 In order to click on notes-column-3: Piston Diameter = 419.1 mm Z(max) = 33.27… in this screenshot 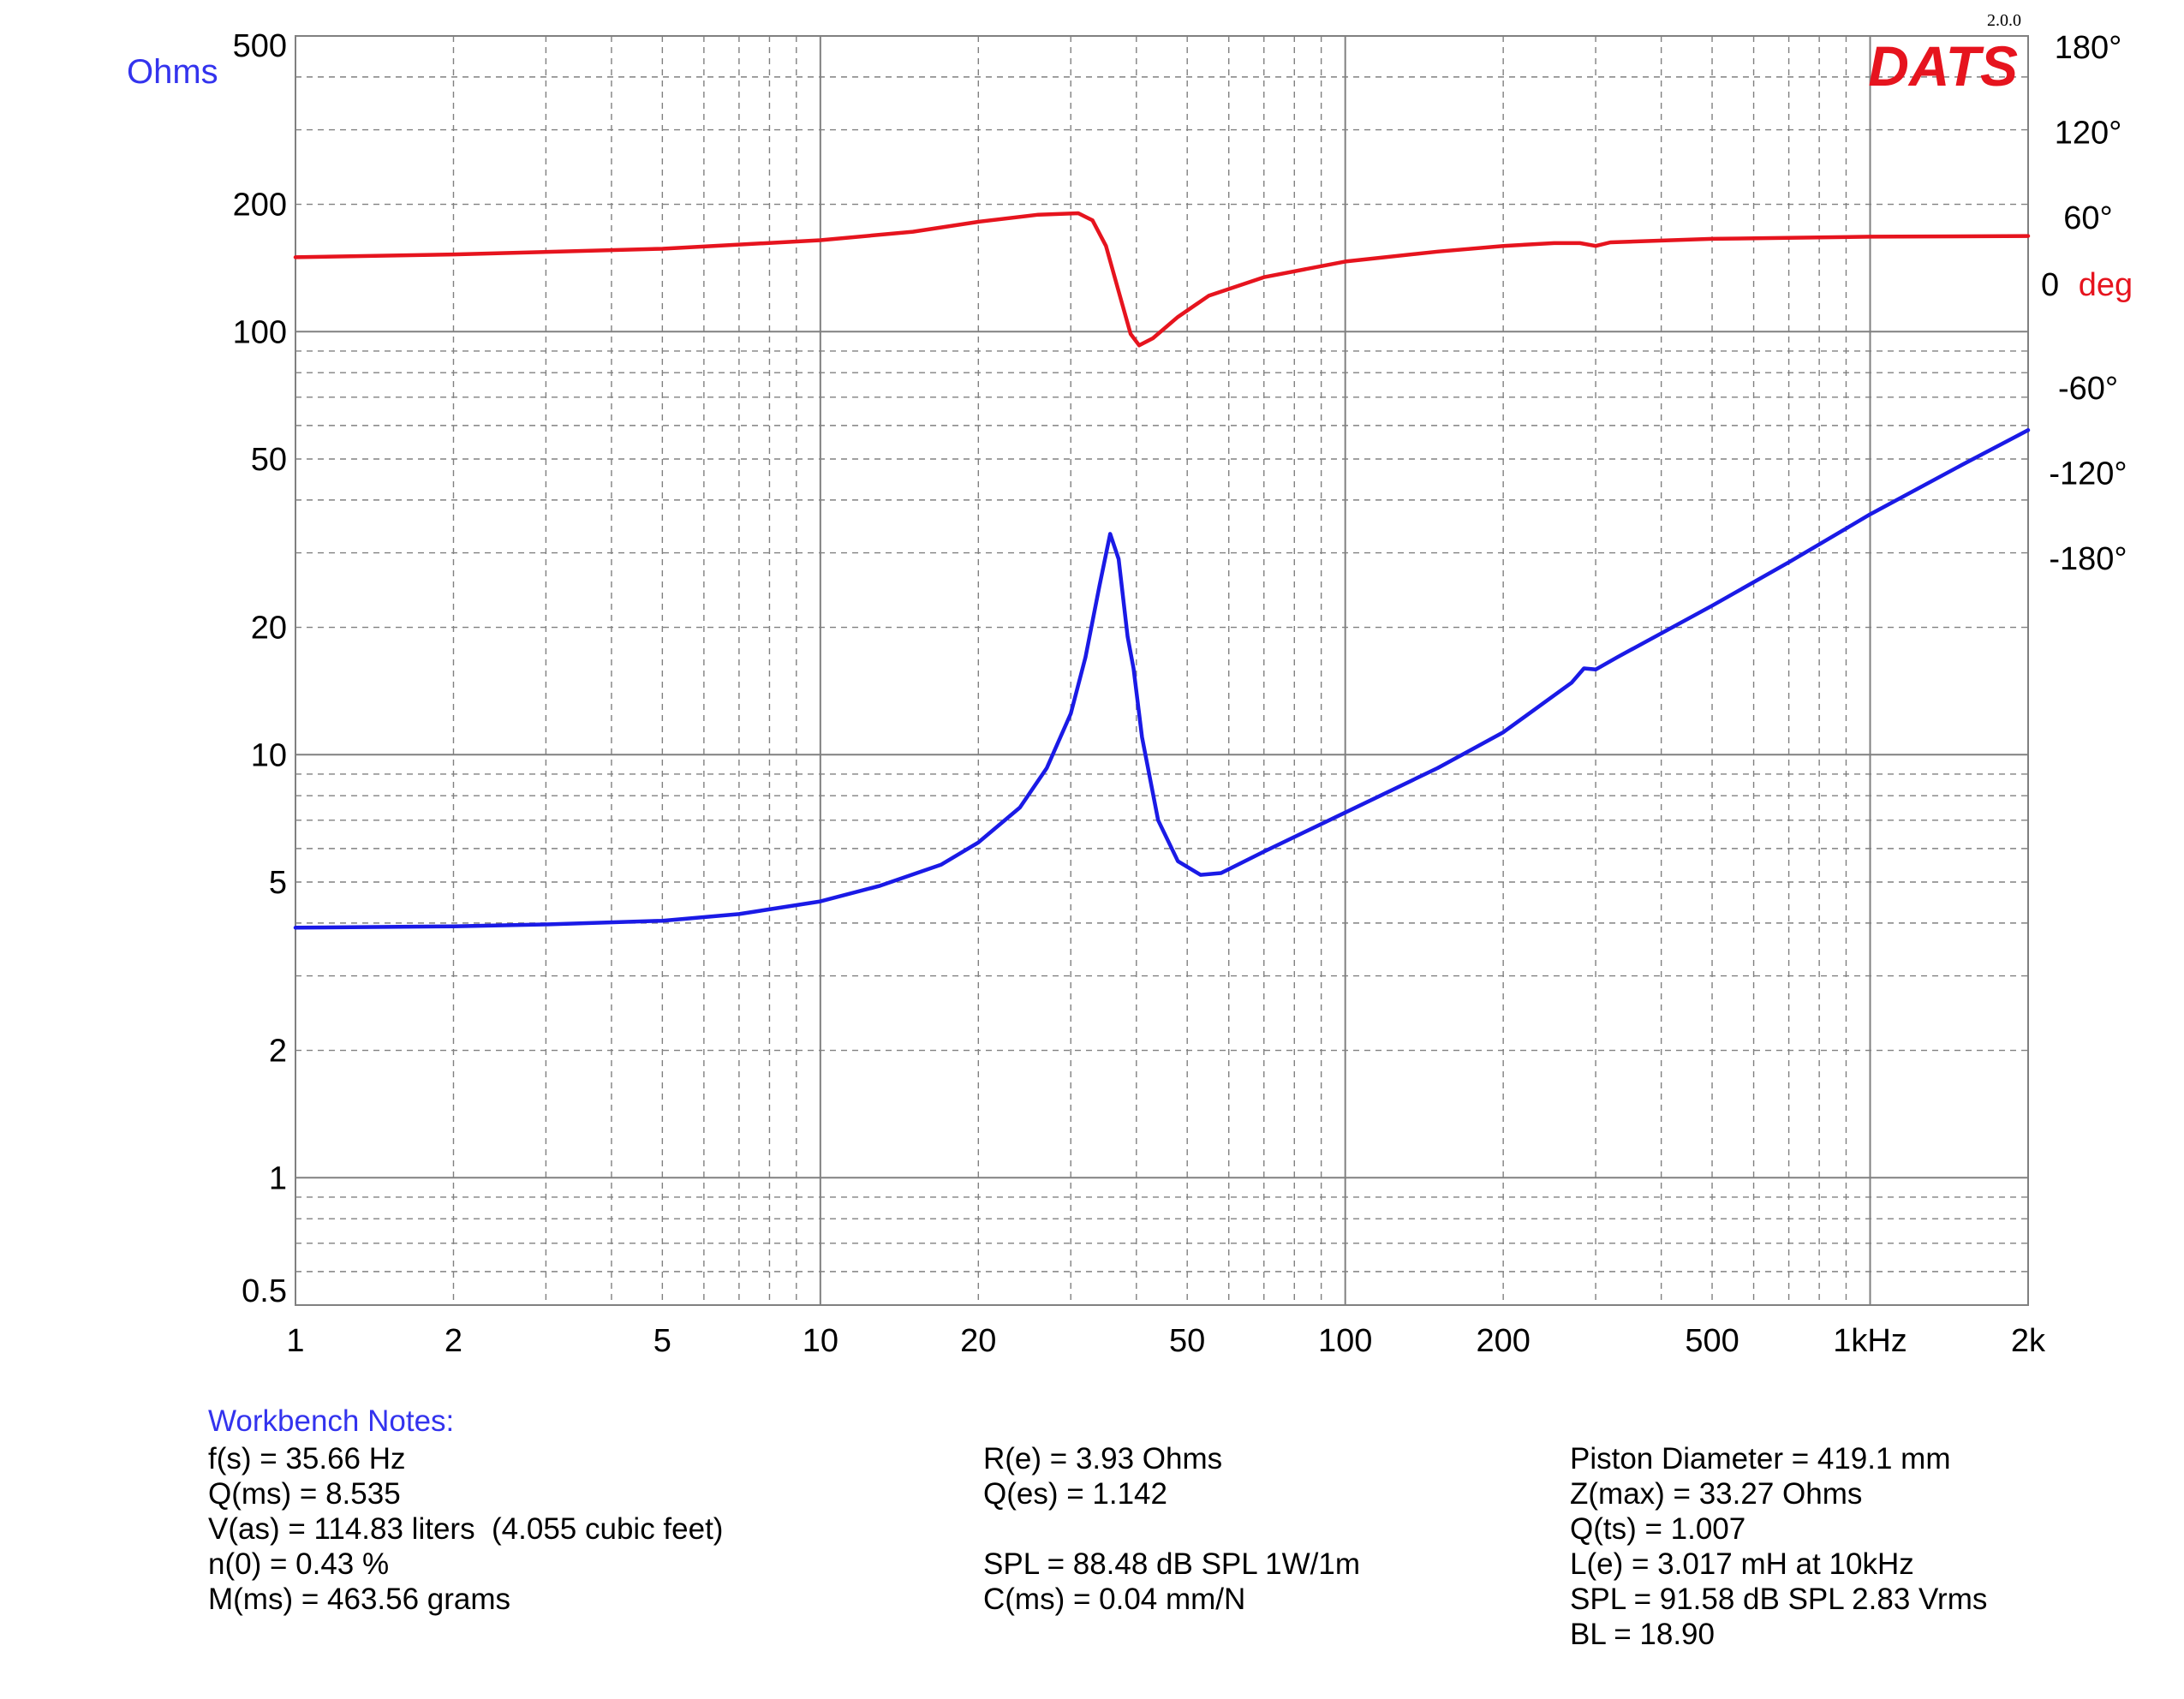, I will do `click(1779, 1546)`.